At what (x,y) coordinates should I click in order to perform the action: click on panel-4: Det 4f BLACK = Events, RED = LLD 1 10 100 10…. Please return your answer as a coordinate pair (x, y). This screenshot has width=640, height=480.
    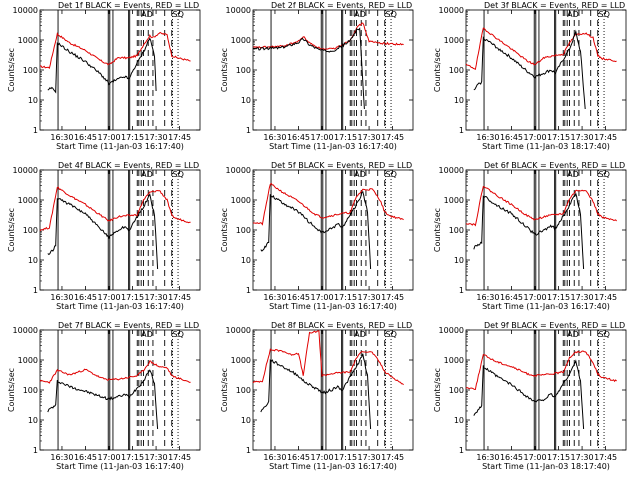
    Looking at the image, I should click on (104, 236).